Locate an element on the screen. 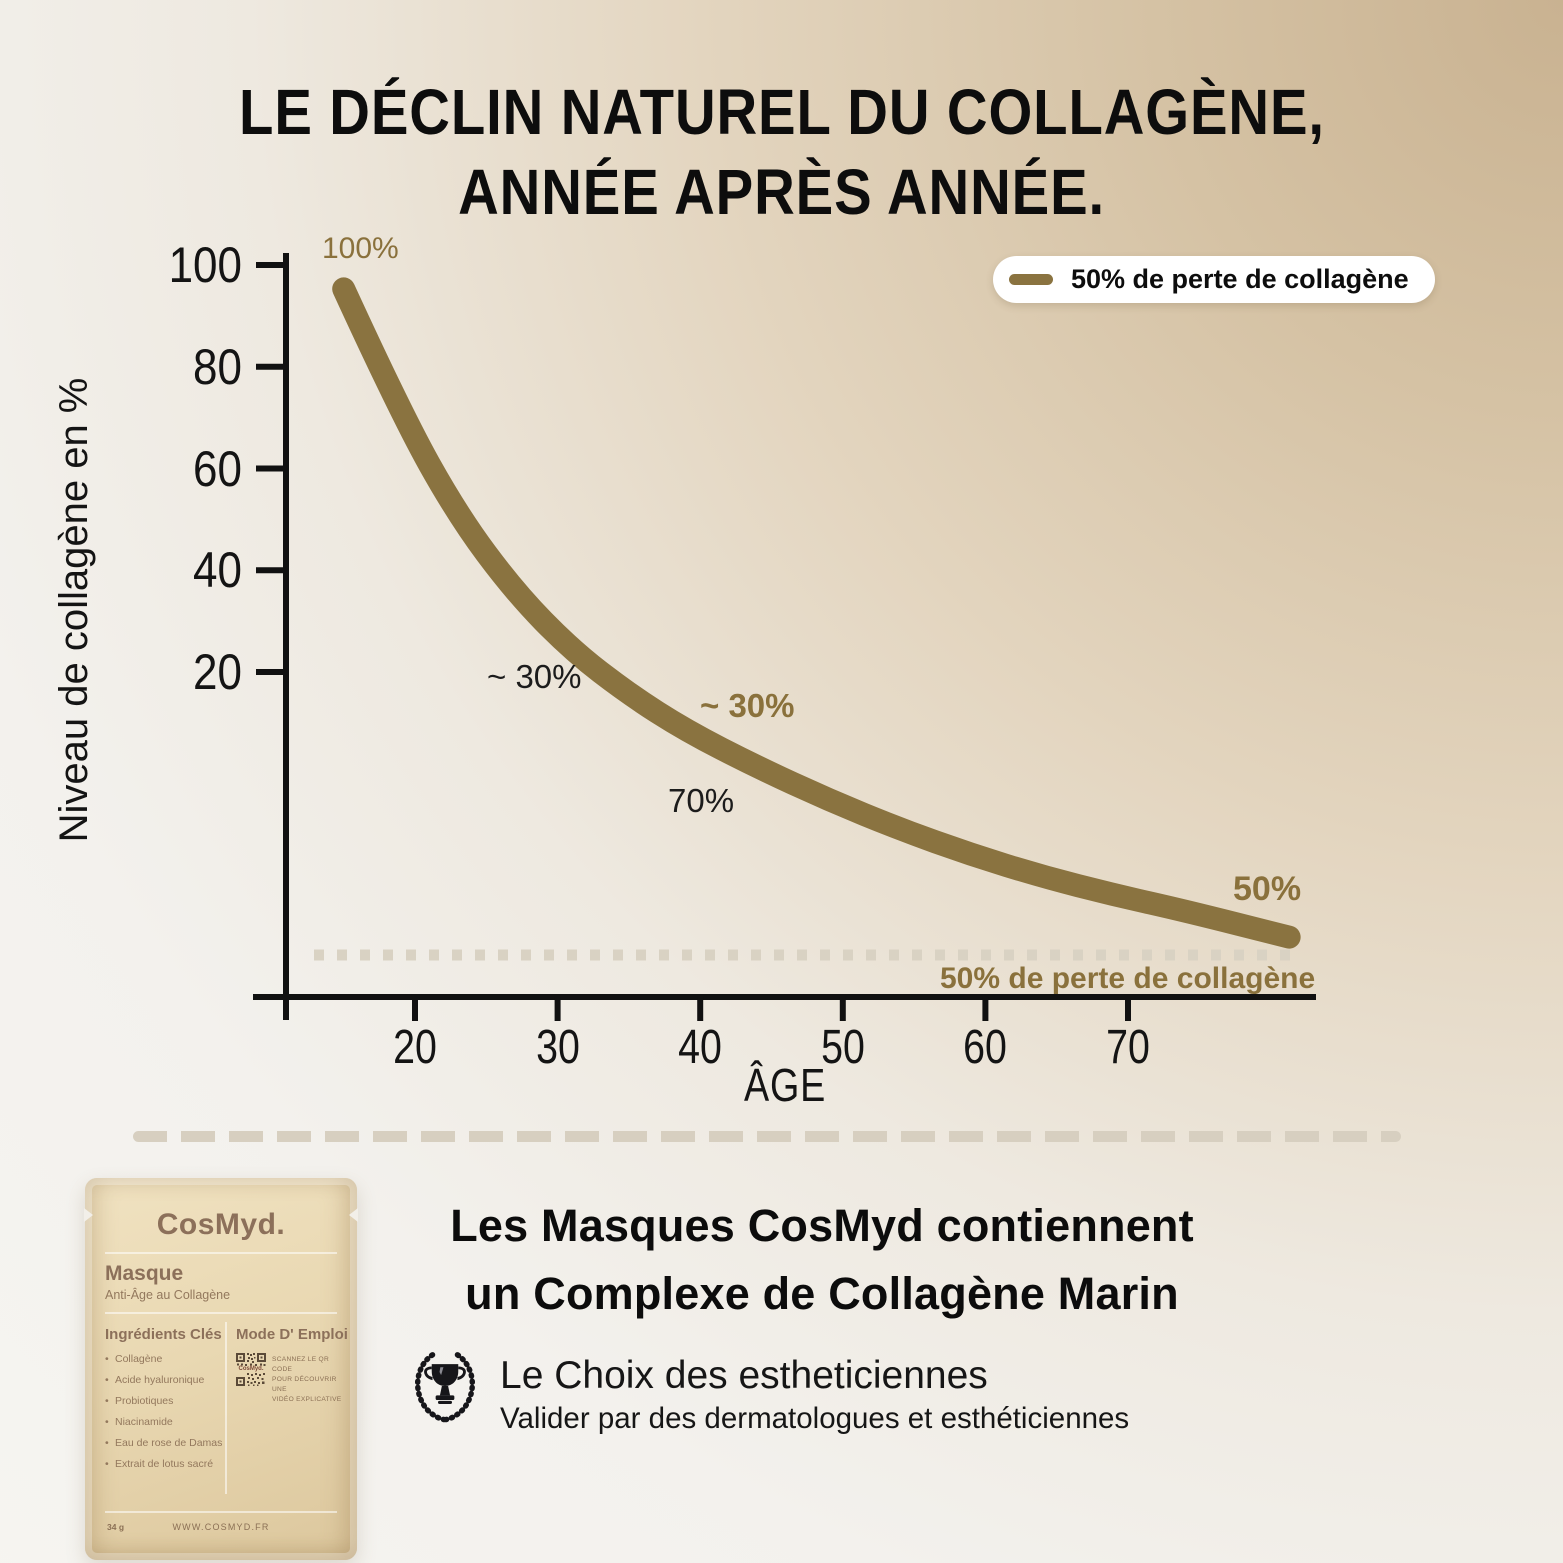  tear-notch-right is located at coordinates (353, 1215).